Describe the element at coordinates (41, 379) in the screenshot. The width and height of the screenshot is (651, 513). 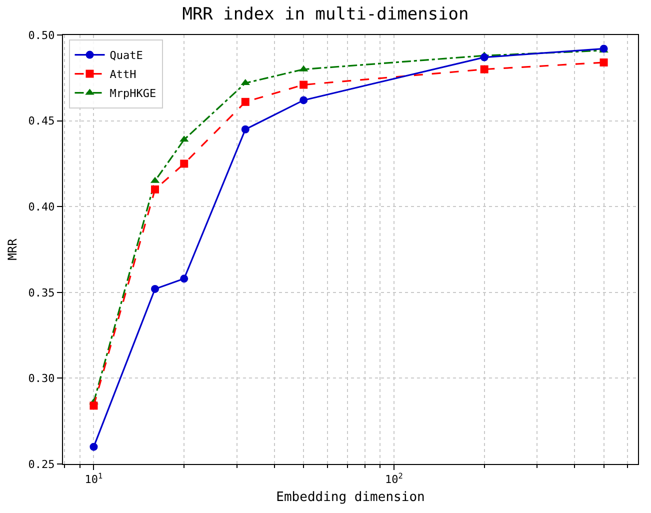
I see `y-tick-label: 0.30` at that location.